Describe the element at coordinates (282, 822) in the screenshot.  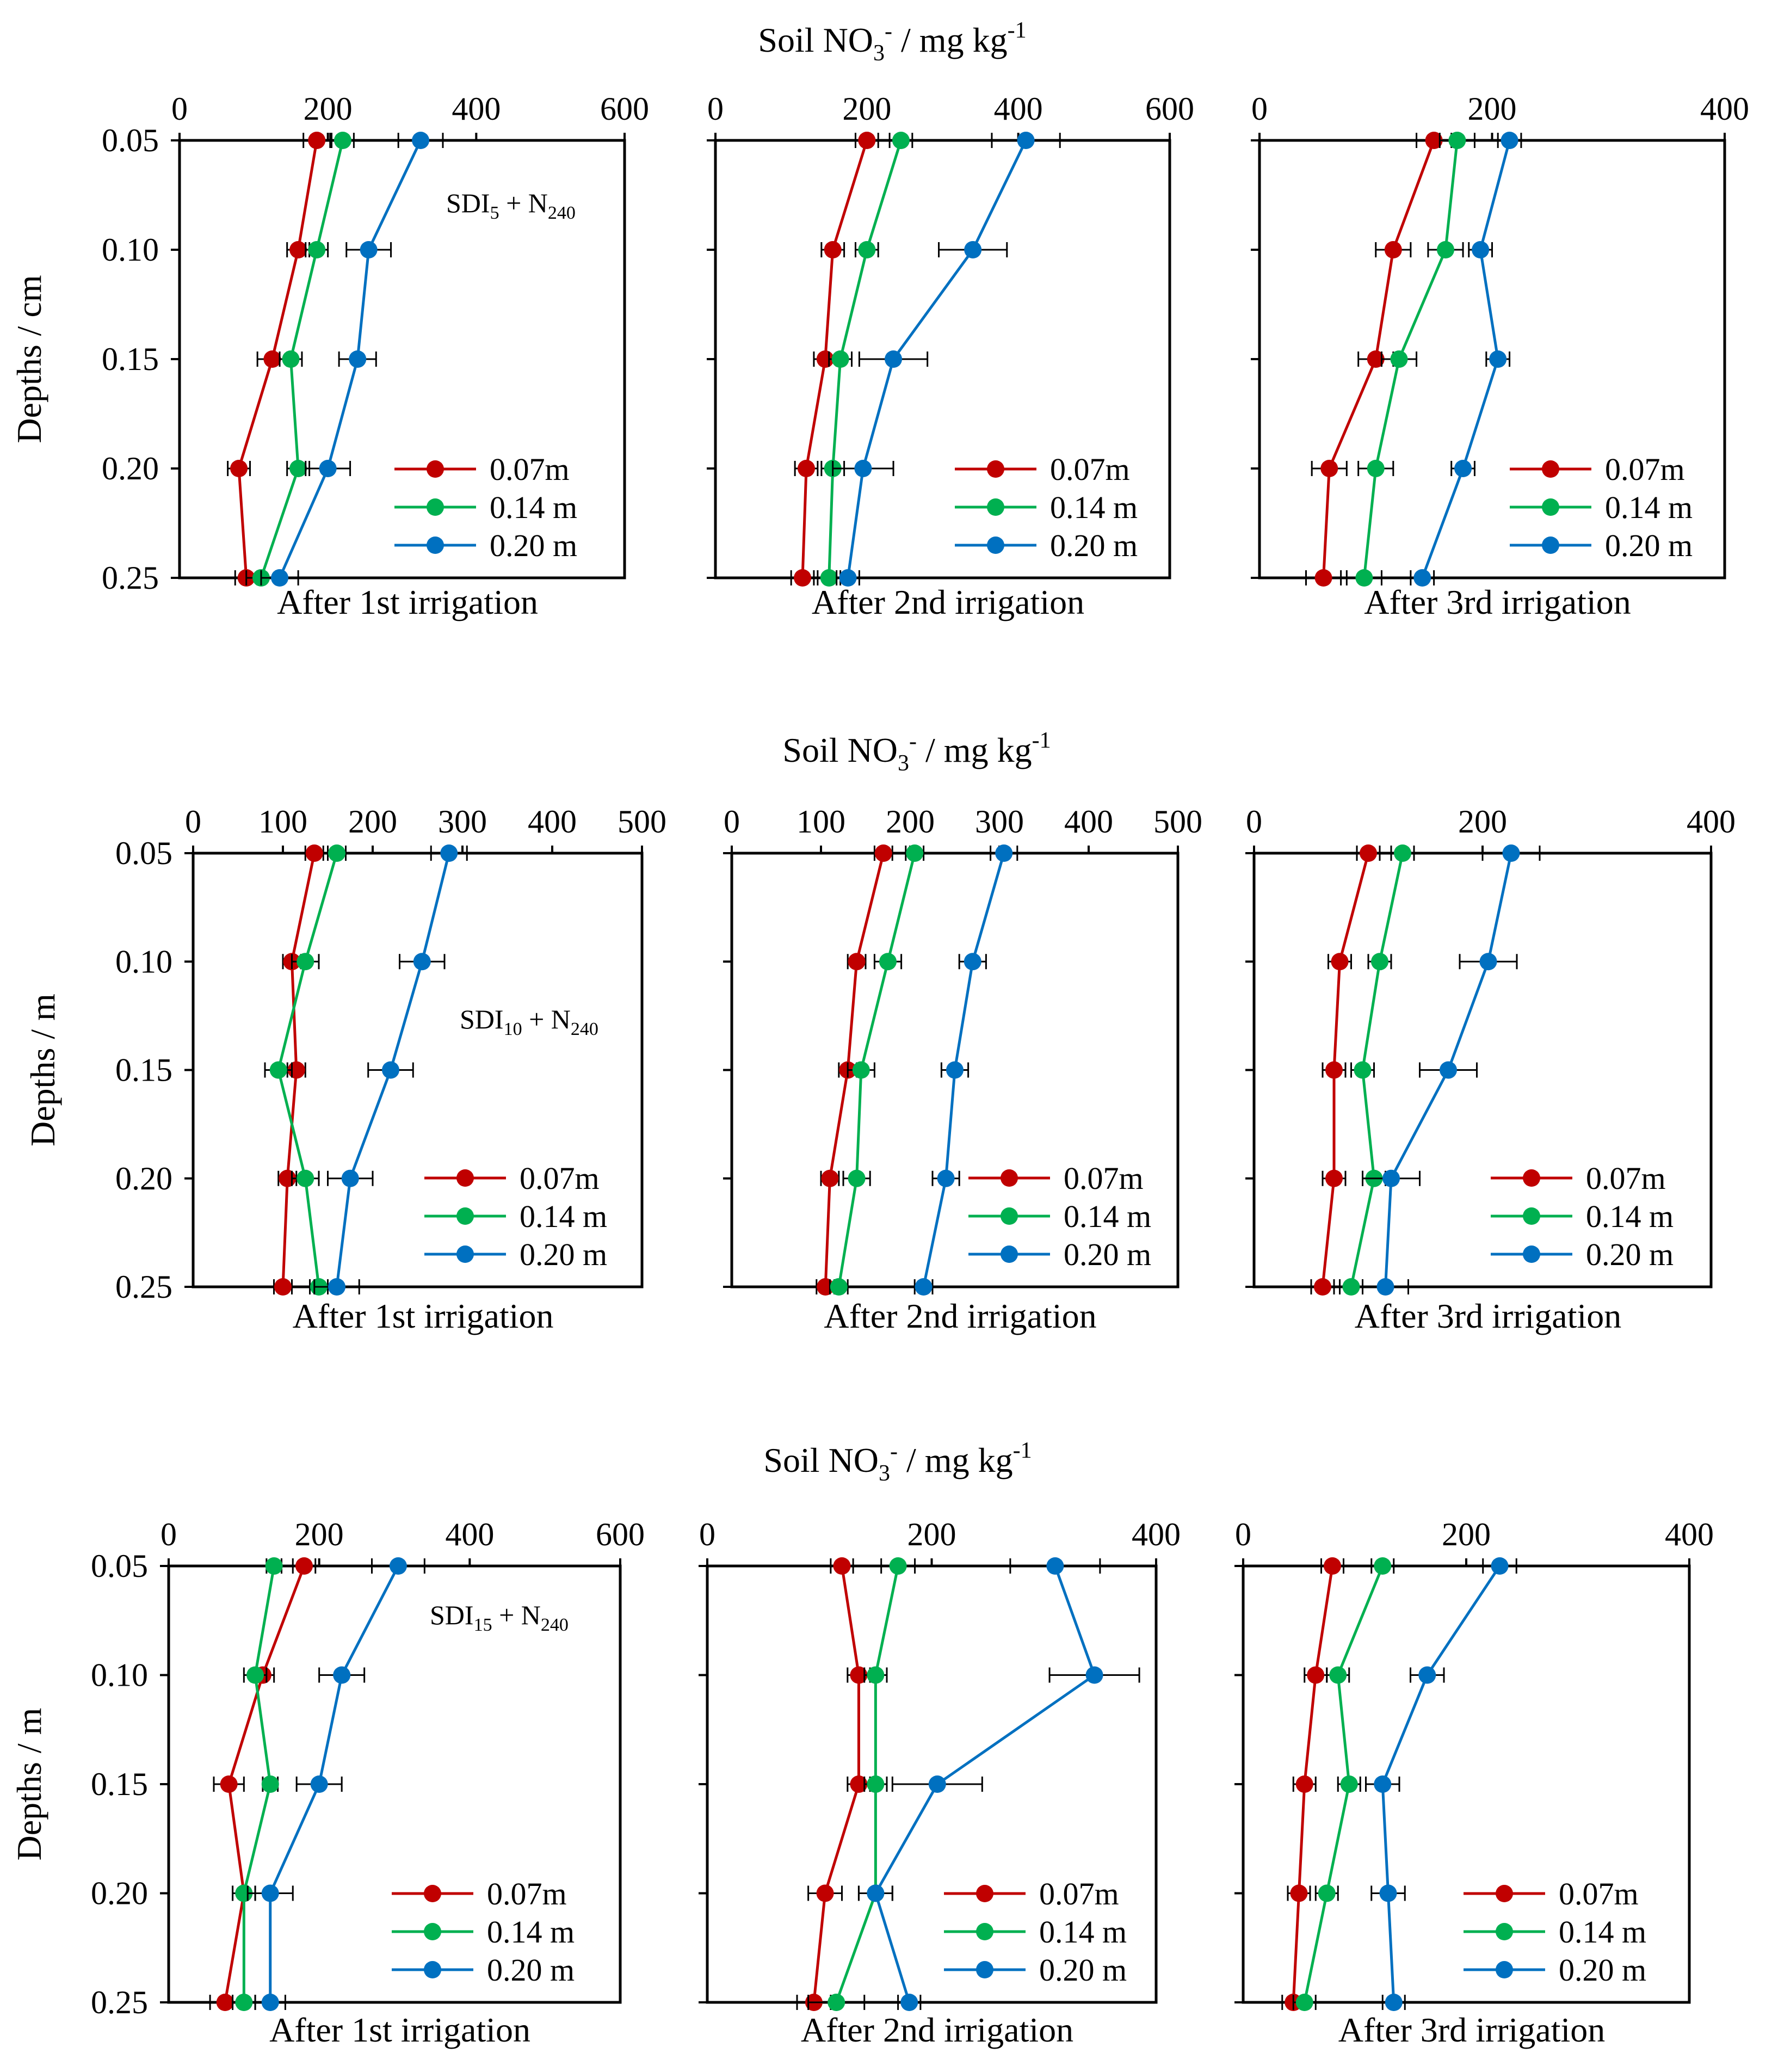
I see `x-tick-label: 100` at that location.